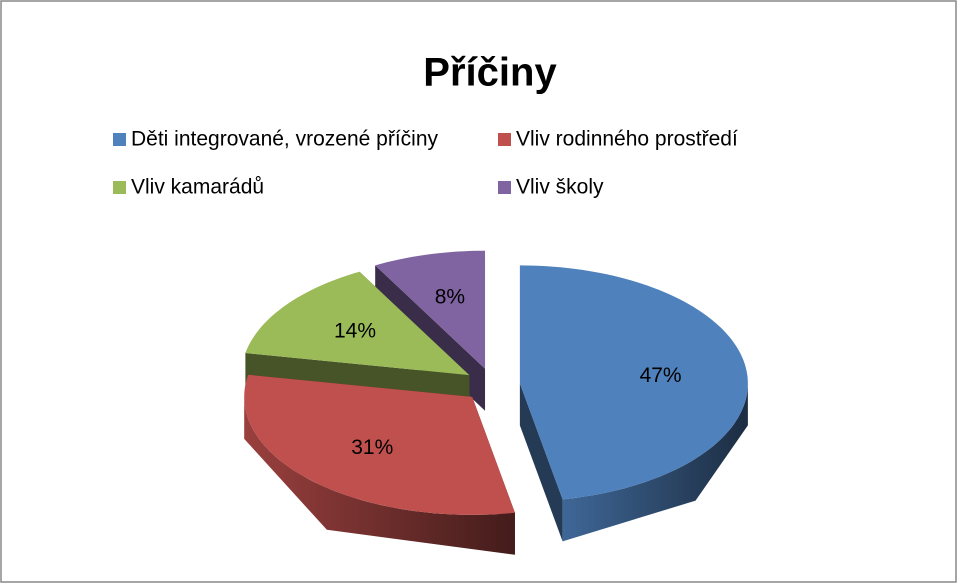  I want to click on legend-label: Vliv školy, so click(560, 187).